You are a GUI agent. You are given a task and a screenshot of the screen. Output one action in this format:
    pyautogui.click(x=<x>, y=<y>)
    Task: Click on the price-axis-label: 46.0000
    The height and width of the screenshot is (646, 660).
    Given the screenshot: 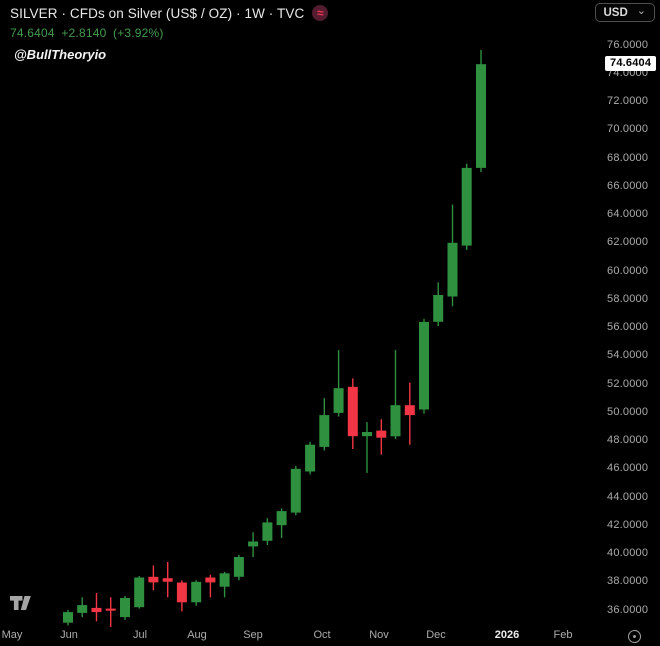 What is the action you would take?
    pyautogui.click(x=628, y=468)
    